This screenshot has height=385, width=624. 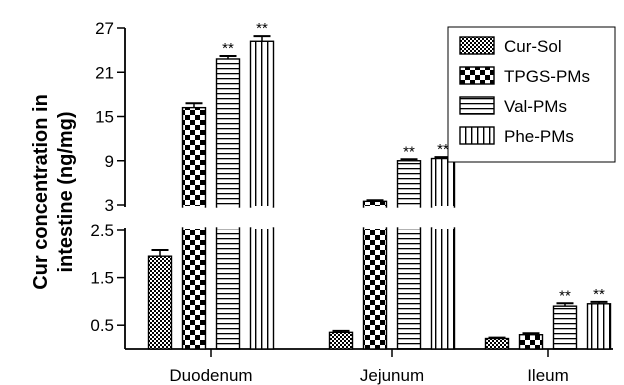 I want to click on bar-1-2-upper, so click(x=409, y=184).